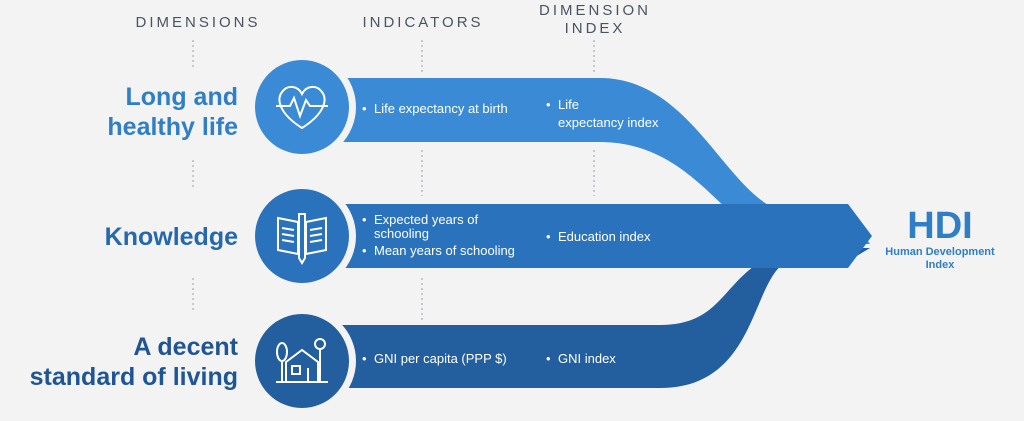 The image size is (1024, 421). I want to click on dimension-label-living-line1: A decent, so click(185, 347).